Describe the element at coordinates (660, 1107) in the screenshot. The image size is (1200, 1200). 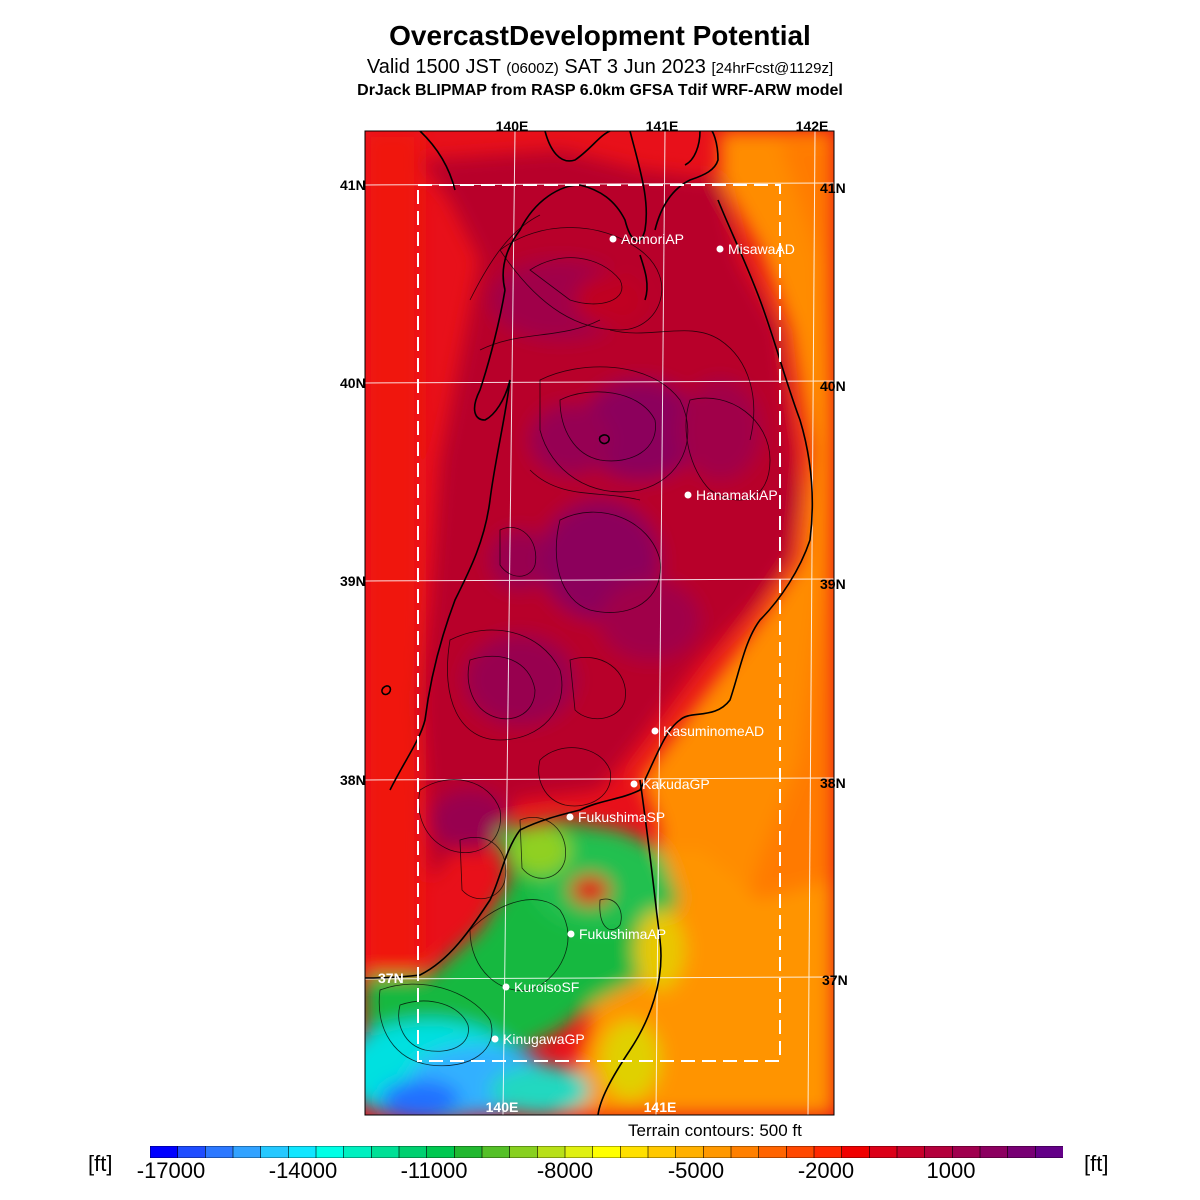
I see `lon-label-141E-bottom: 141E` at that location.